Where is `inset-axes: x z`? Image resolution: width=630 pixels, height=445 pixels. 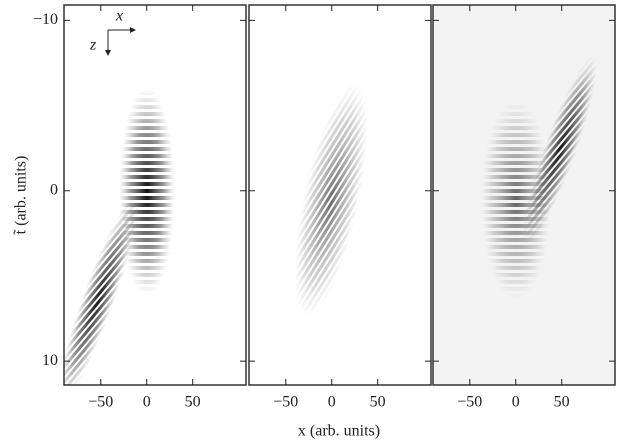 inset-axes: x z is located at coordinates (112, 32).